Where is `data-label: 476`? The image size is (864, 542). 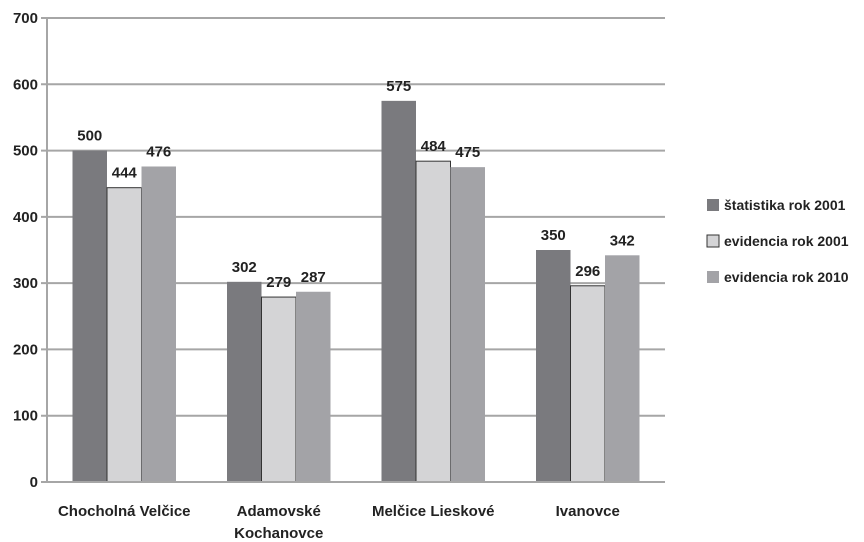
data-label: 476 is located at coordinates (158, 151).